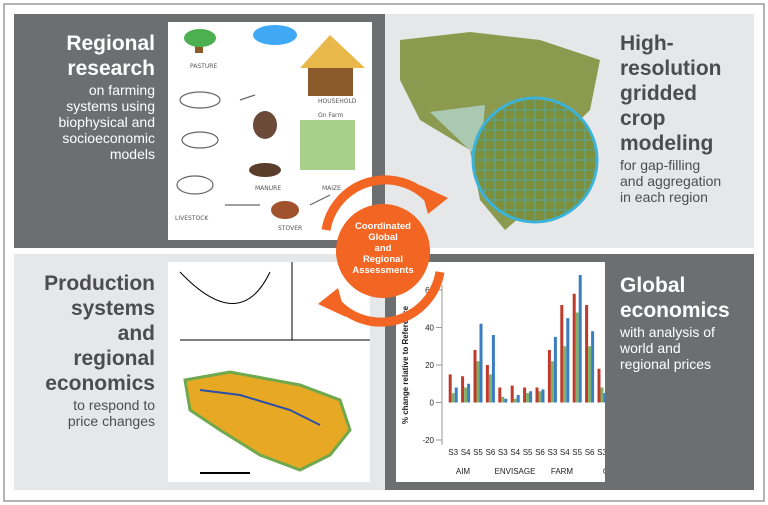 Image resolution: width=768 pixels, height=505 pixels. Describe the element at coordinates (111, 421) in the screenshot. I see `panel-body: price changes` at that location.